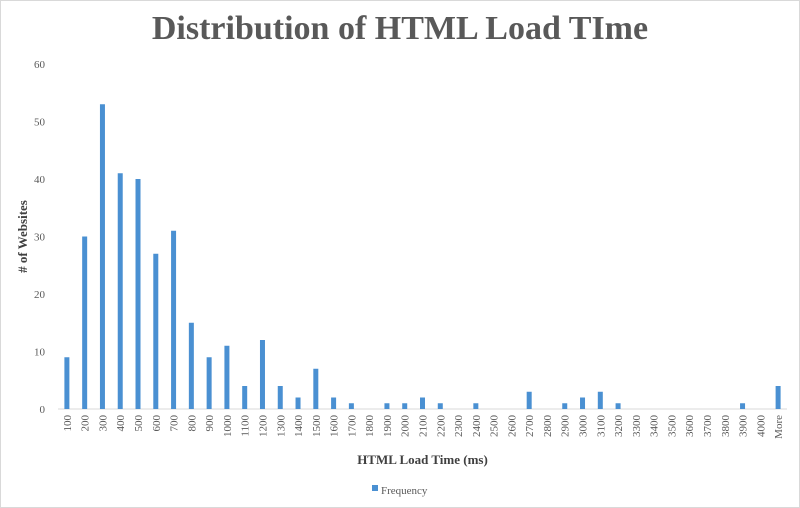 This screenshot has width=800, height=508. Describe the element at coordinates (726, 426) in the screenshot. I see `x-tick-label: 3800` at that location.